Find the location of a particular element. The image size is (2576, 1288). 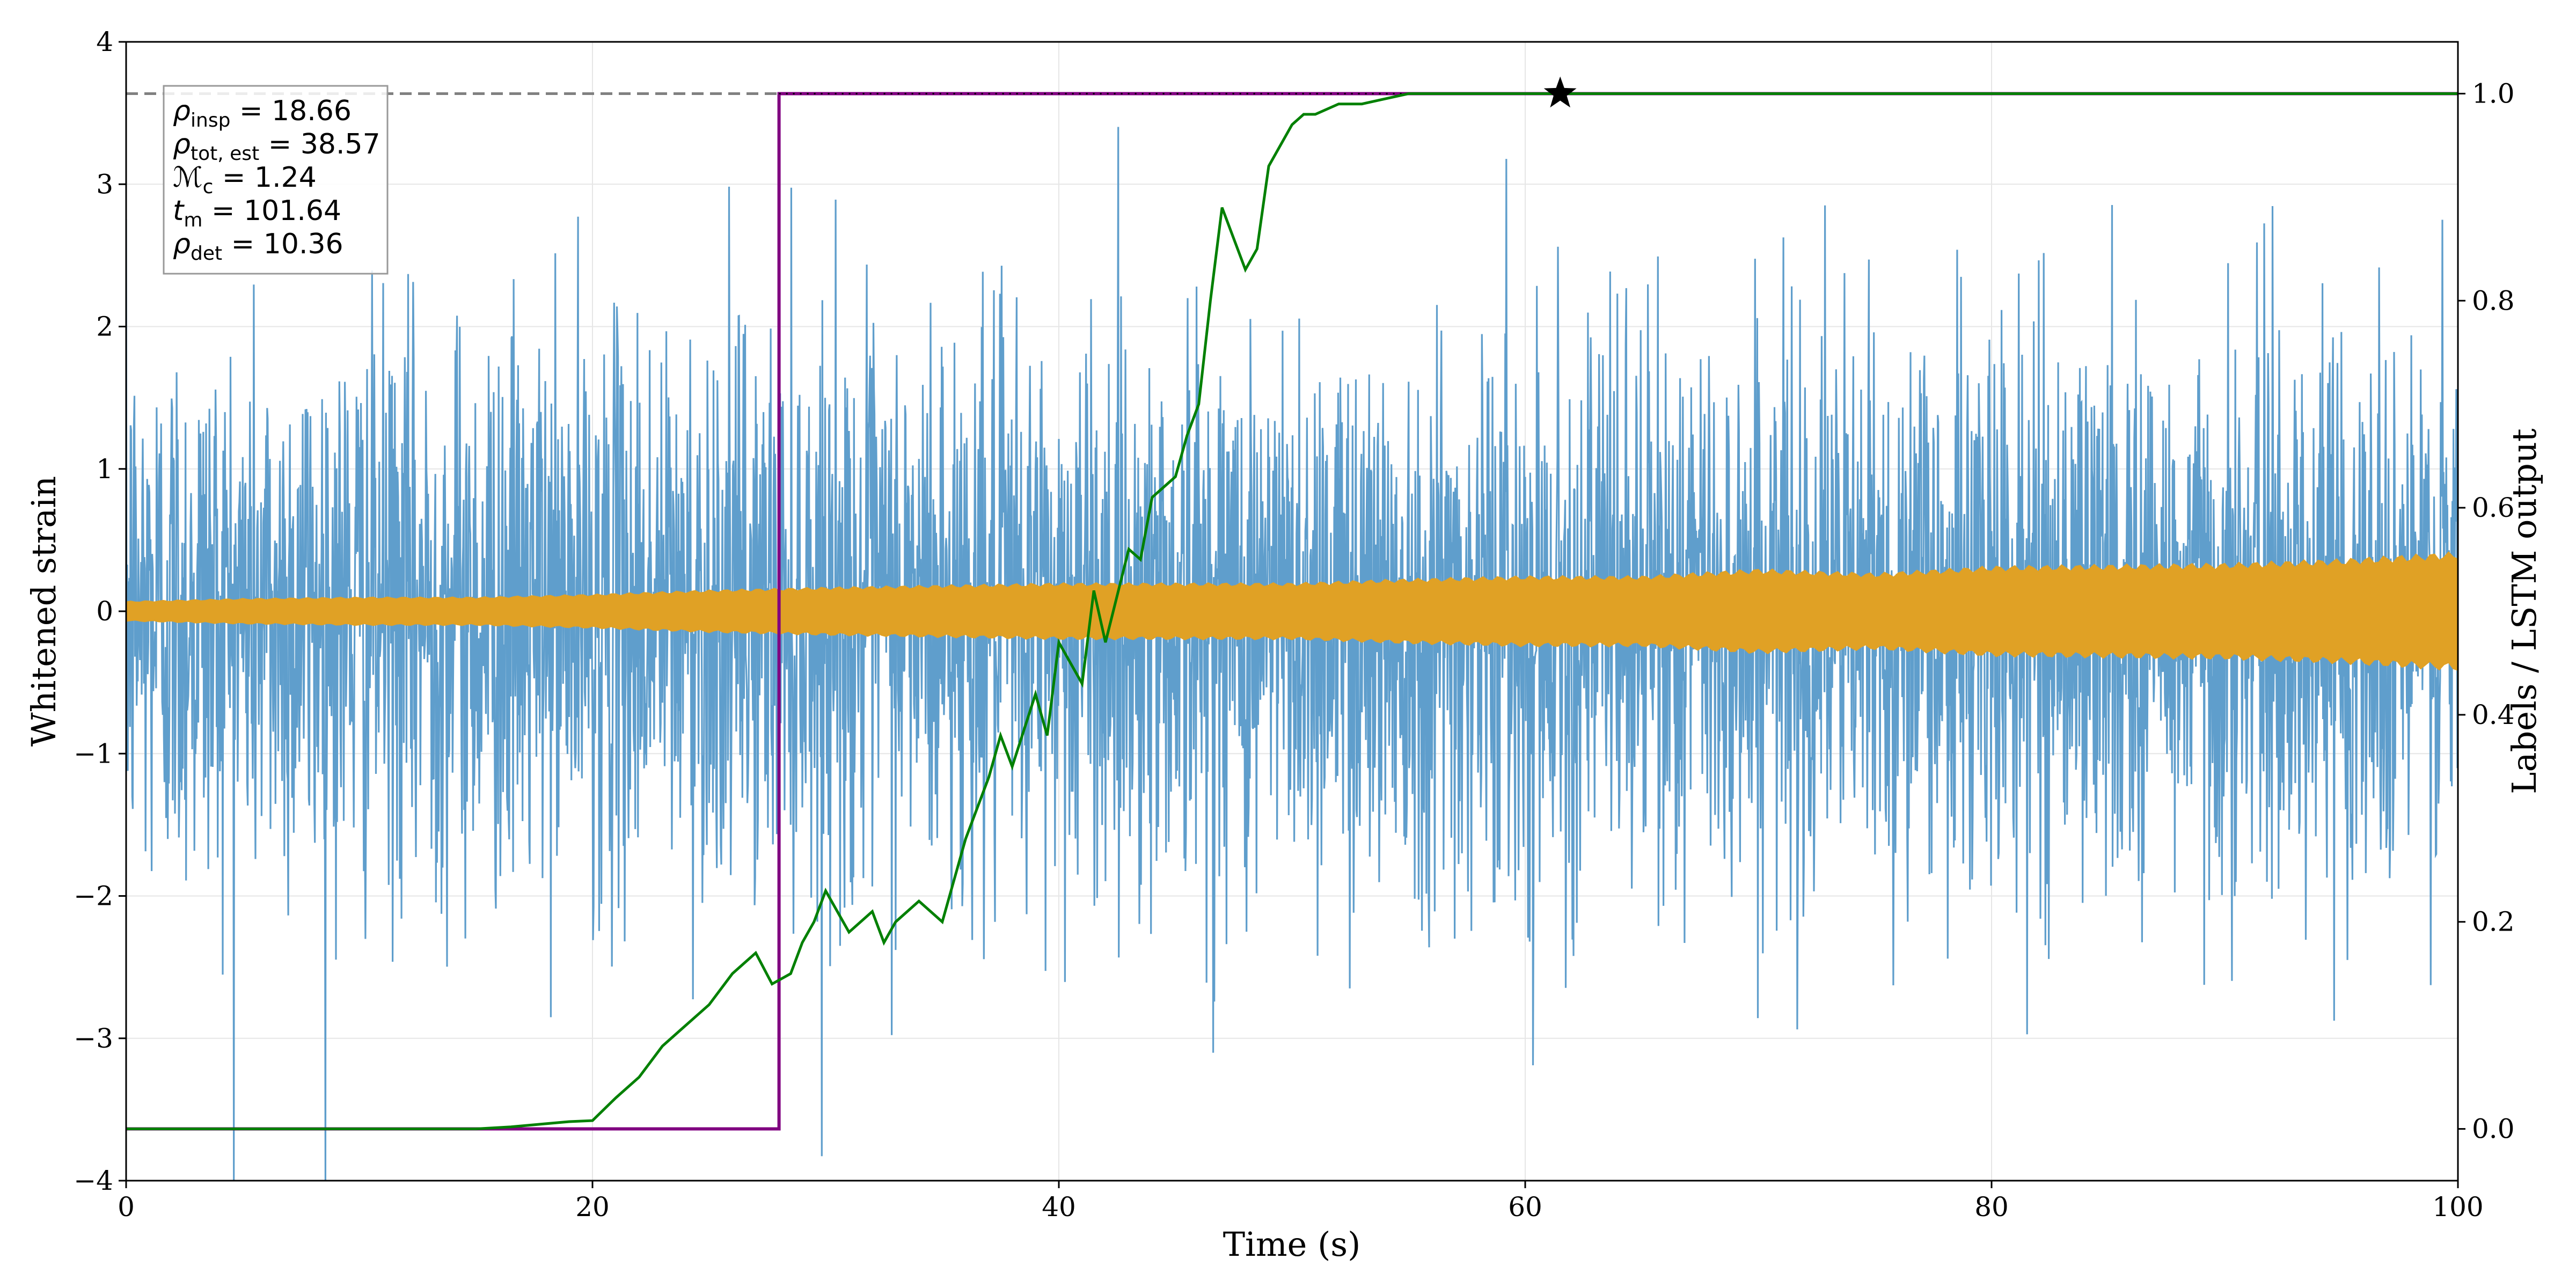

x-tick-label: 20 is located at coordinates (592, 1207).